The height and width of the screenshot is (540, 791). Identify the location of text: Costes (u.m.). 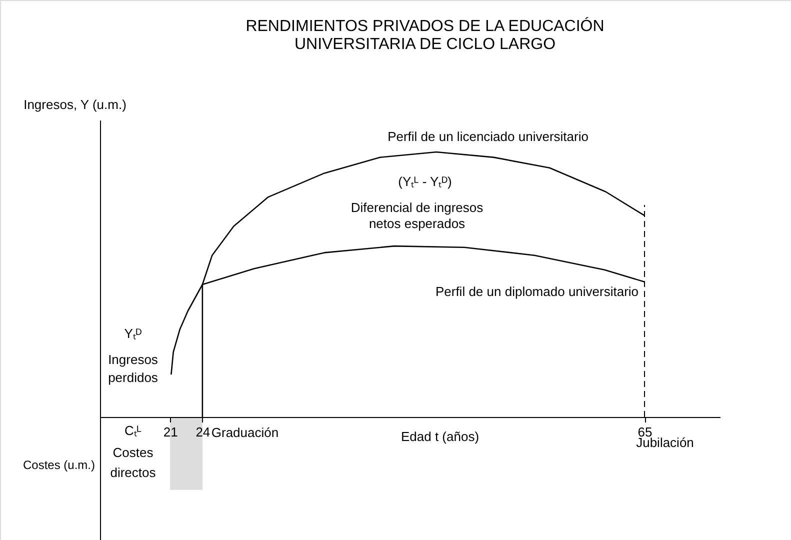
(58, 465).